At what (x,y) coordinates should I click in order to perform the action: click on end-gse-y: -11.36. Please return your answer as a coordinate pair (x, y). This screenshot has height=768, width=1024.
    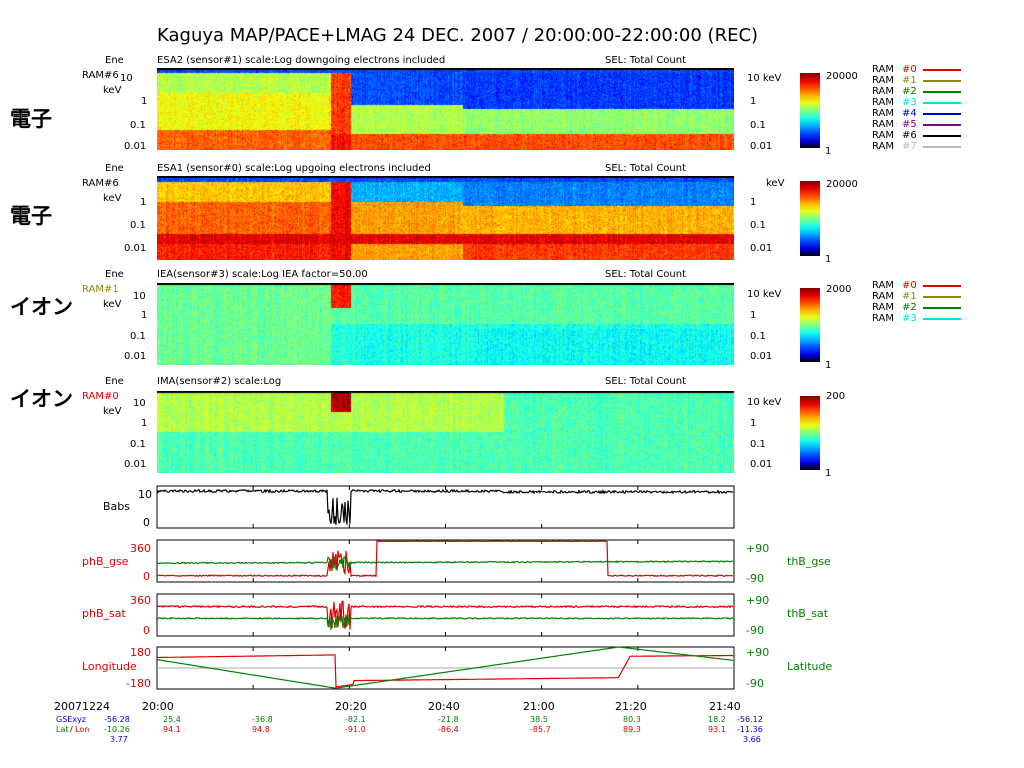
    Looking at the image, I should click on (750, 729).